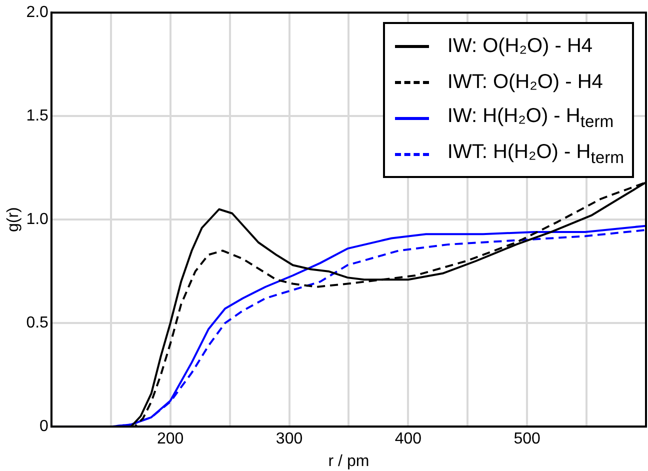  I want to click on x-tick-label: 200, so click(170, 439).